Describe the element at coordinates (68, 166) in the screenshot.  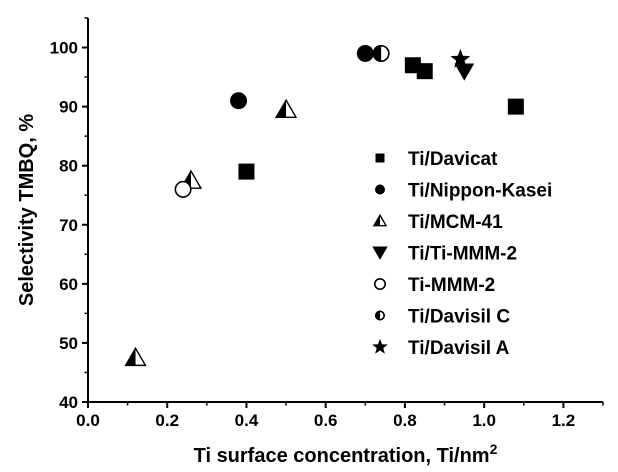
I see `y-tick-label: 80` at that location.